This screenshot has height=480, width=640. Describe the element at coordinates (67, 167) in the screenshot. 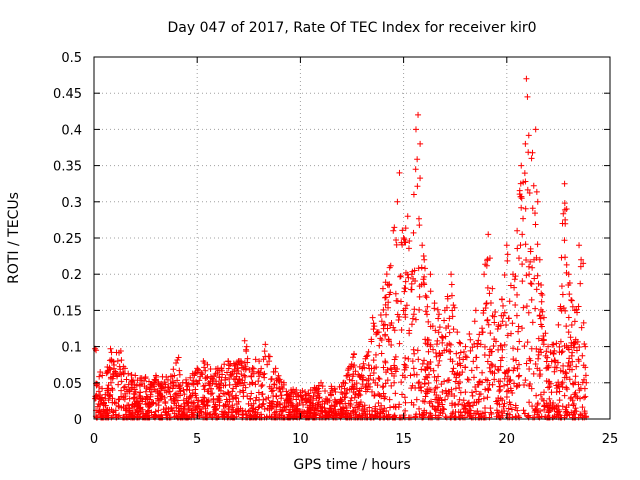

I see `y-tick-label: 0.35` at that location.